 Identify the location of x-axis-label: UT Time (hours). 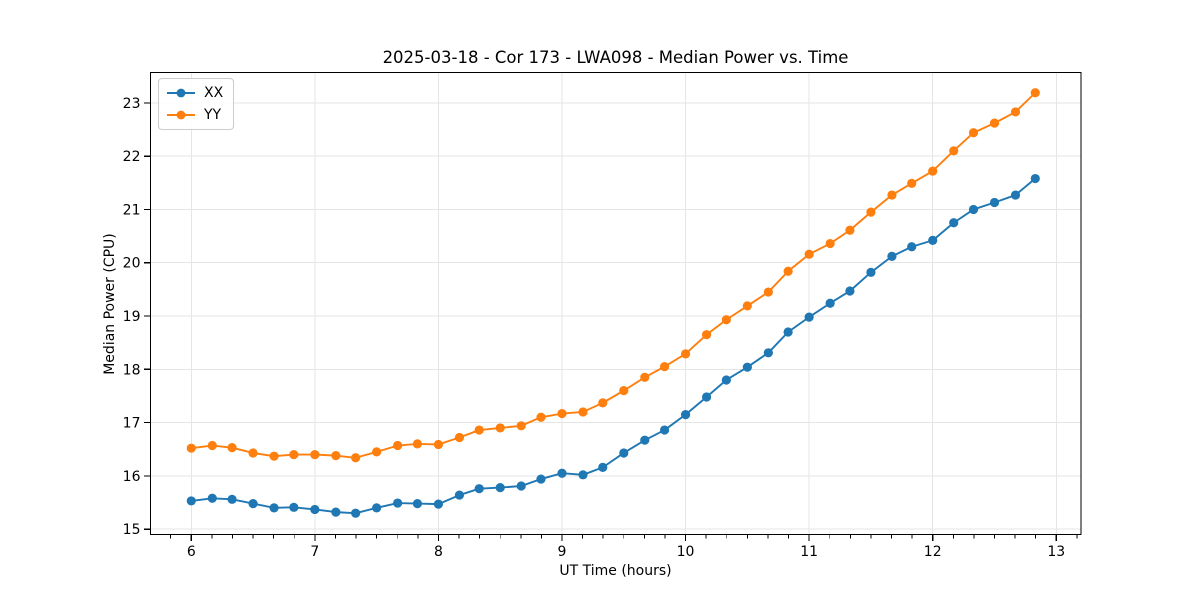
(615, 571).